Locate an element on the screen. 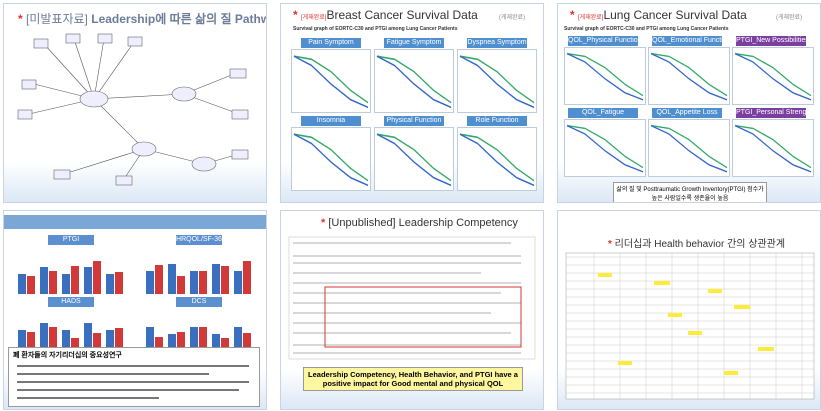 The image size is (821, 411). panel-label: Role Function is located at coordinates (497, 121).